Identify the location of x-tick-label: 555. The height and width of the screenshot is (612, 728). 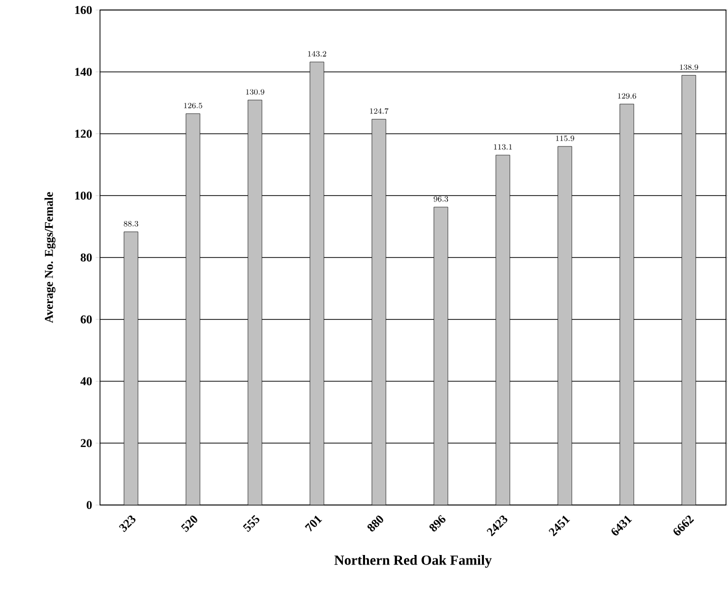
(251, 523).